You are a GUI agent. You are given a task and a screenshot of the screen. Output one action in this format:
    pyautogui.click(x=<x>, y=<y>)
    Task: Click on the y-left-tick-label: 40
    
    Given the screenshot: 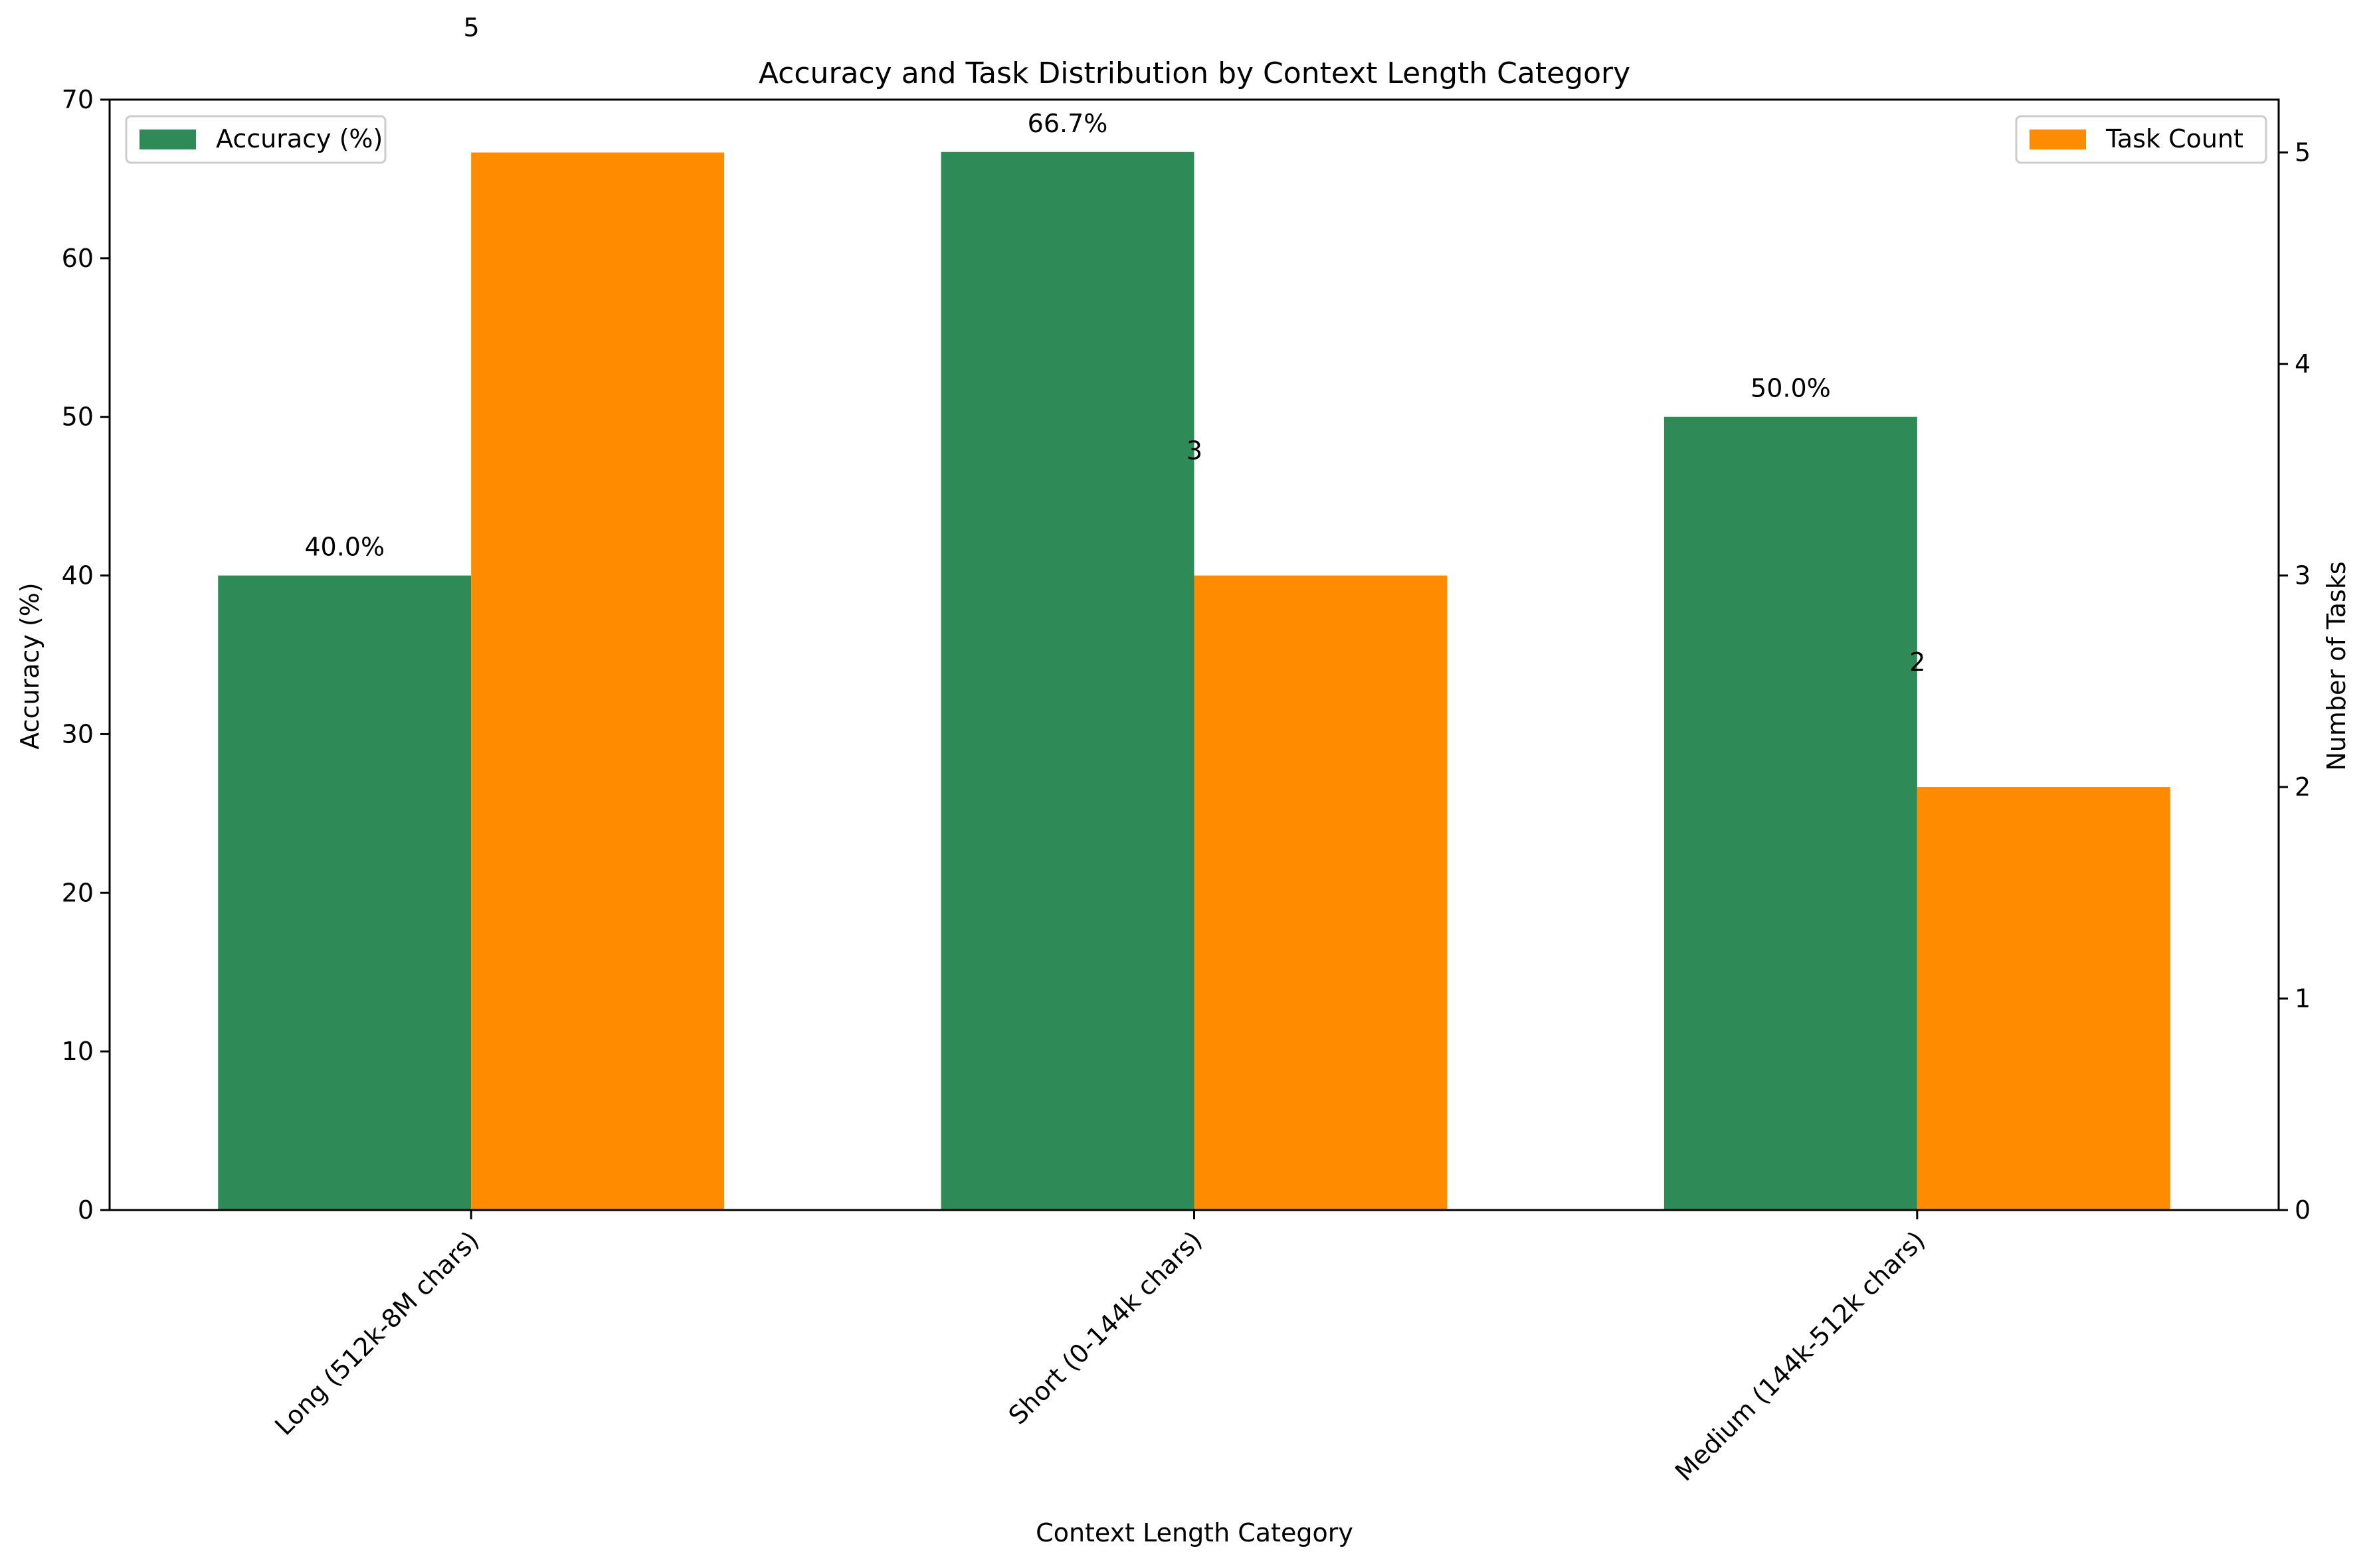 What is the action you would take?
    pyautogui.click(x=78, y=575)
    